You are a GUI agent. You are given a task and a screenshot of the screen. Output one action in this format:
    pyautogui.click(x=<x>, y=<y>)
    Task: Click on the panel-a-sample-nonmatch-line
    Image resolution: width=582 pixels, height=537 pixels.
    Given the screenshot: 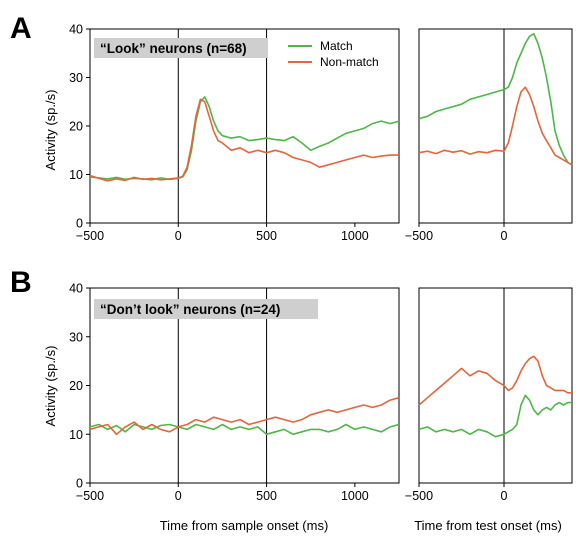 What is the action you would take?
    pyautogui.click(x=244, y=140)
    